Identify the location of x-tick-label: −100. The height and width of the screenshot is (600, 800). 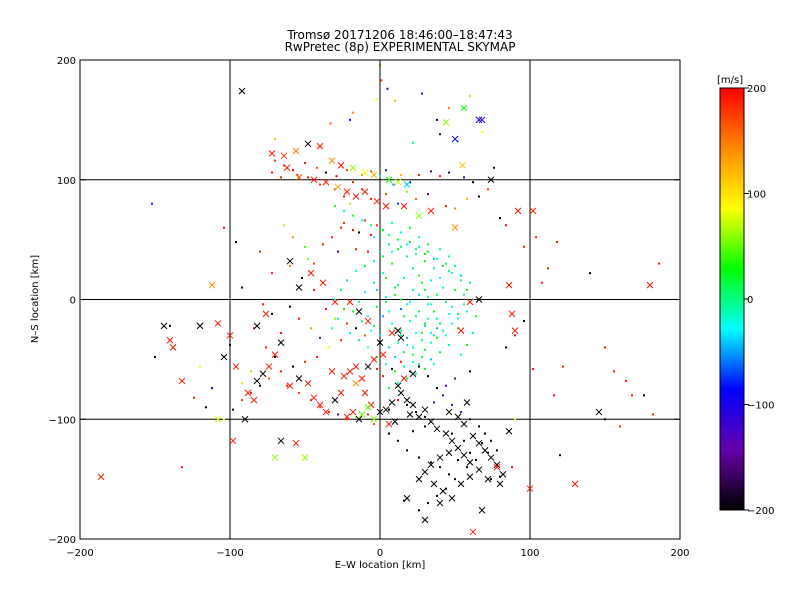
(229, 553).